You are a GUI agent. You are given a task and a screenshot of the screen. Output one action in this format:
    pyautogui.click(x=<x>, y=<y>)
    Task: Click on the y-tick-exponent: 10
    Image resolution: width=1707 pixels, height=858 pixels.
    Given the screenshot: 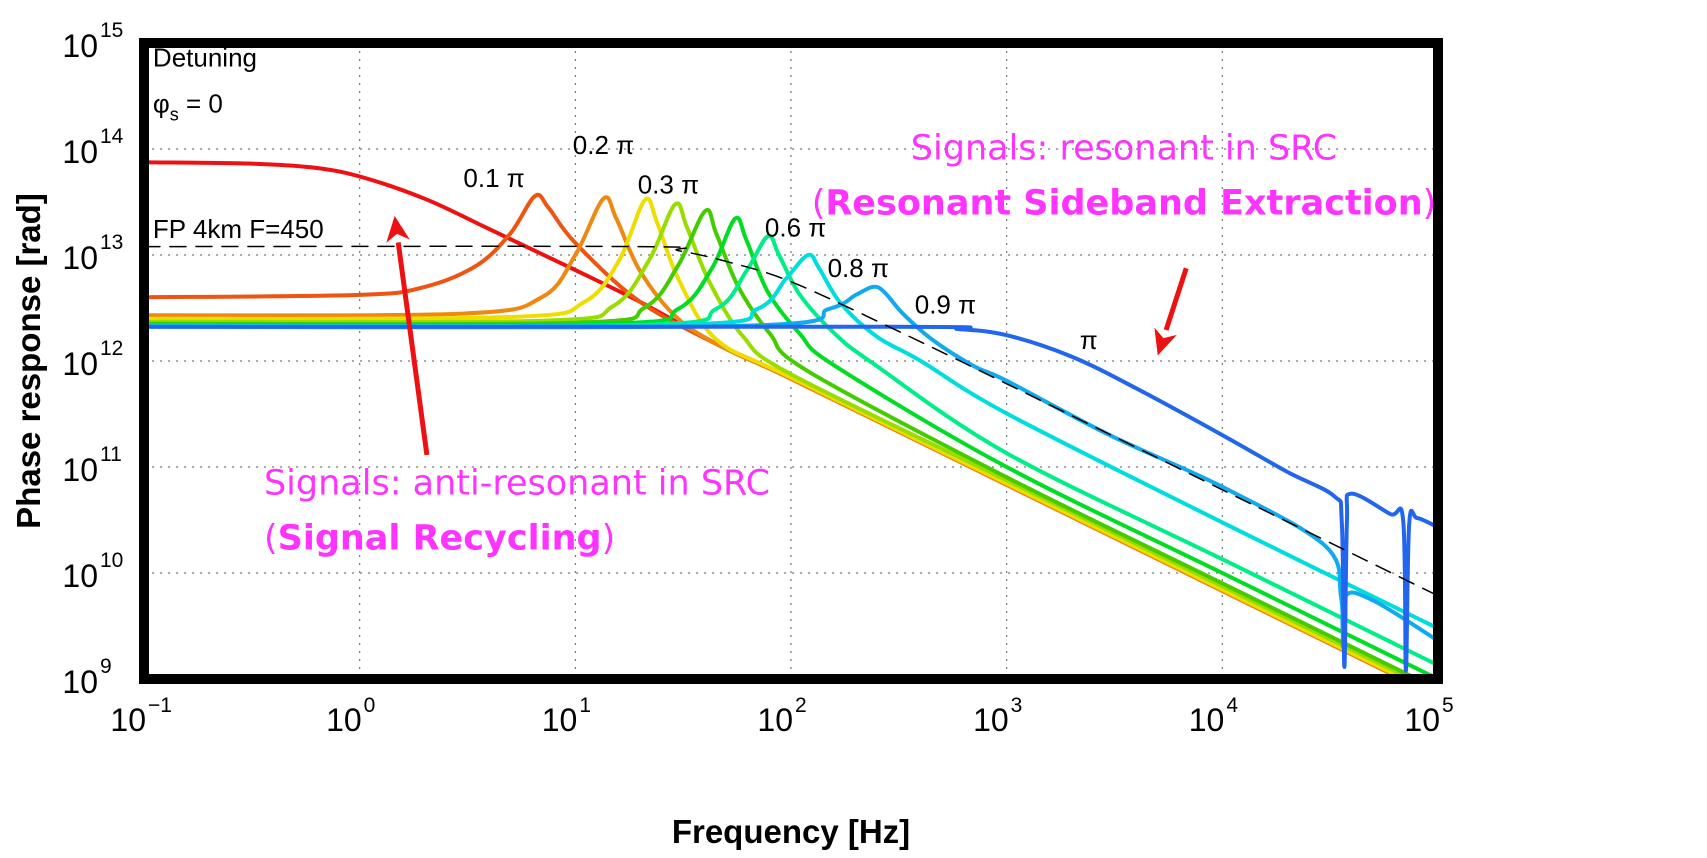 What is the action you would take?
    pyautogui.click(x=111, y=560)
    